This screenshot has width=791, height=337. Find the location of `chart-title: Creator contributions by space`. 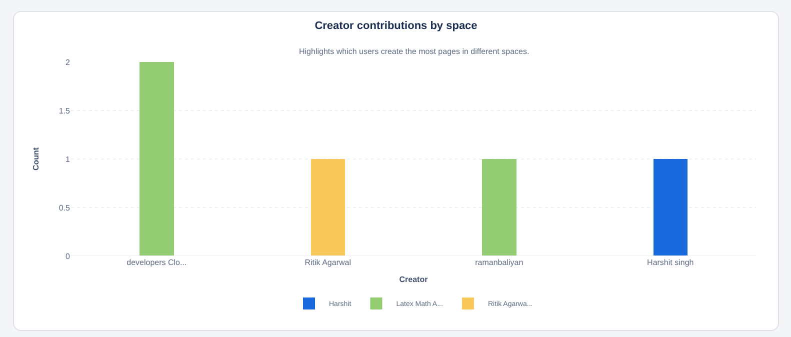

chart-title: Creator contributions by space is located at coordinates (396, 26).